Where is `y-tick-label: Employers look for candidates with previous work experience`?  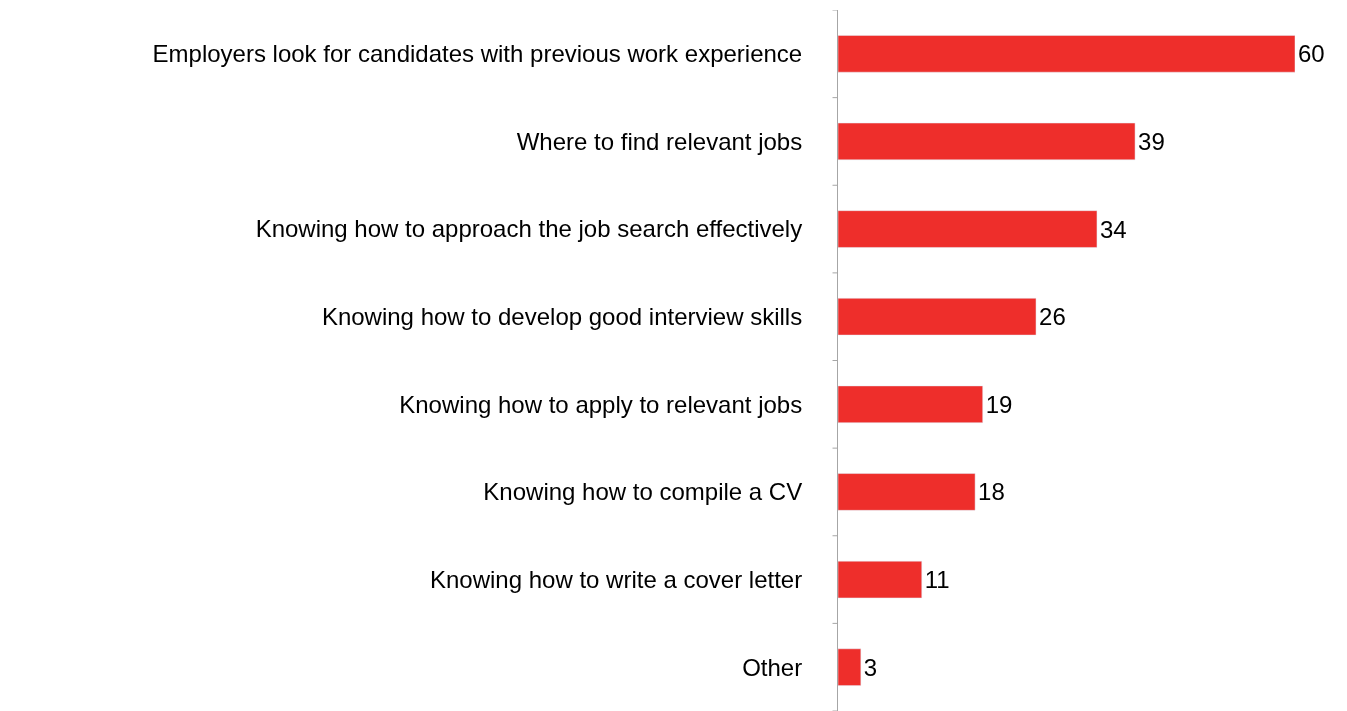 y-tick-label: Employers look for candidates with previous work experience is located at coordinates (477, 54).